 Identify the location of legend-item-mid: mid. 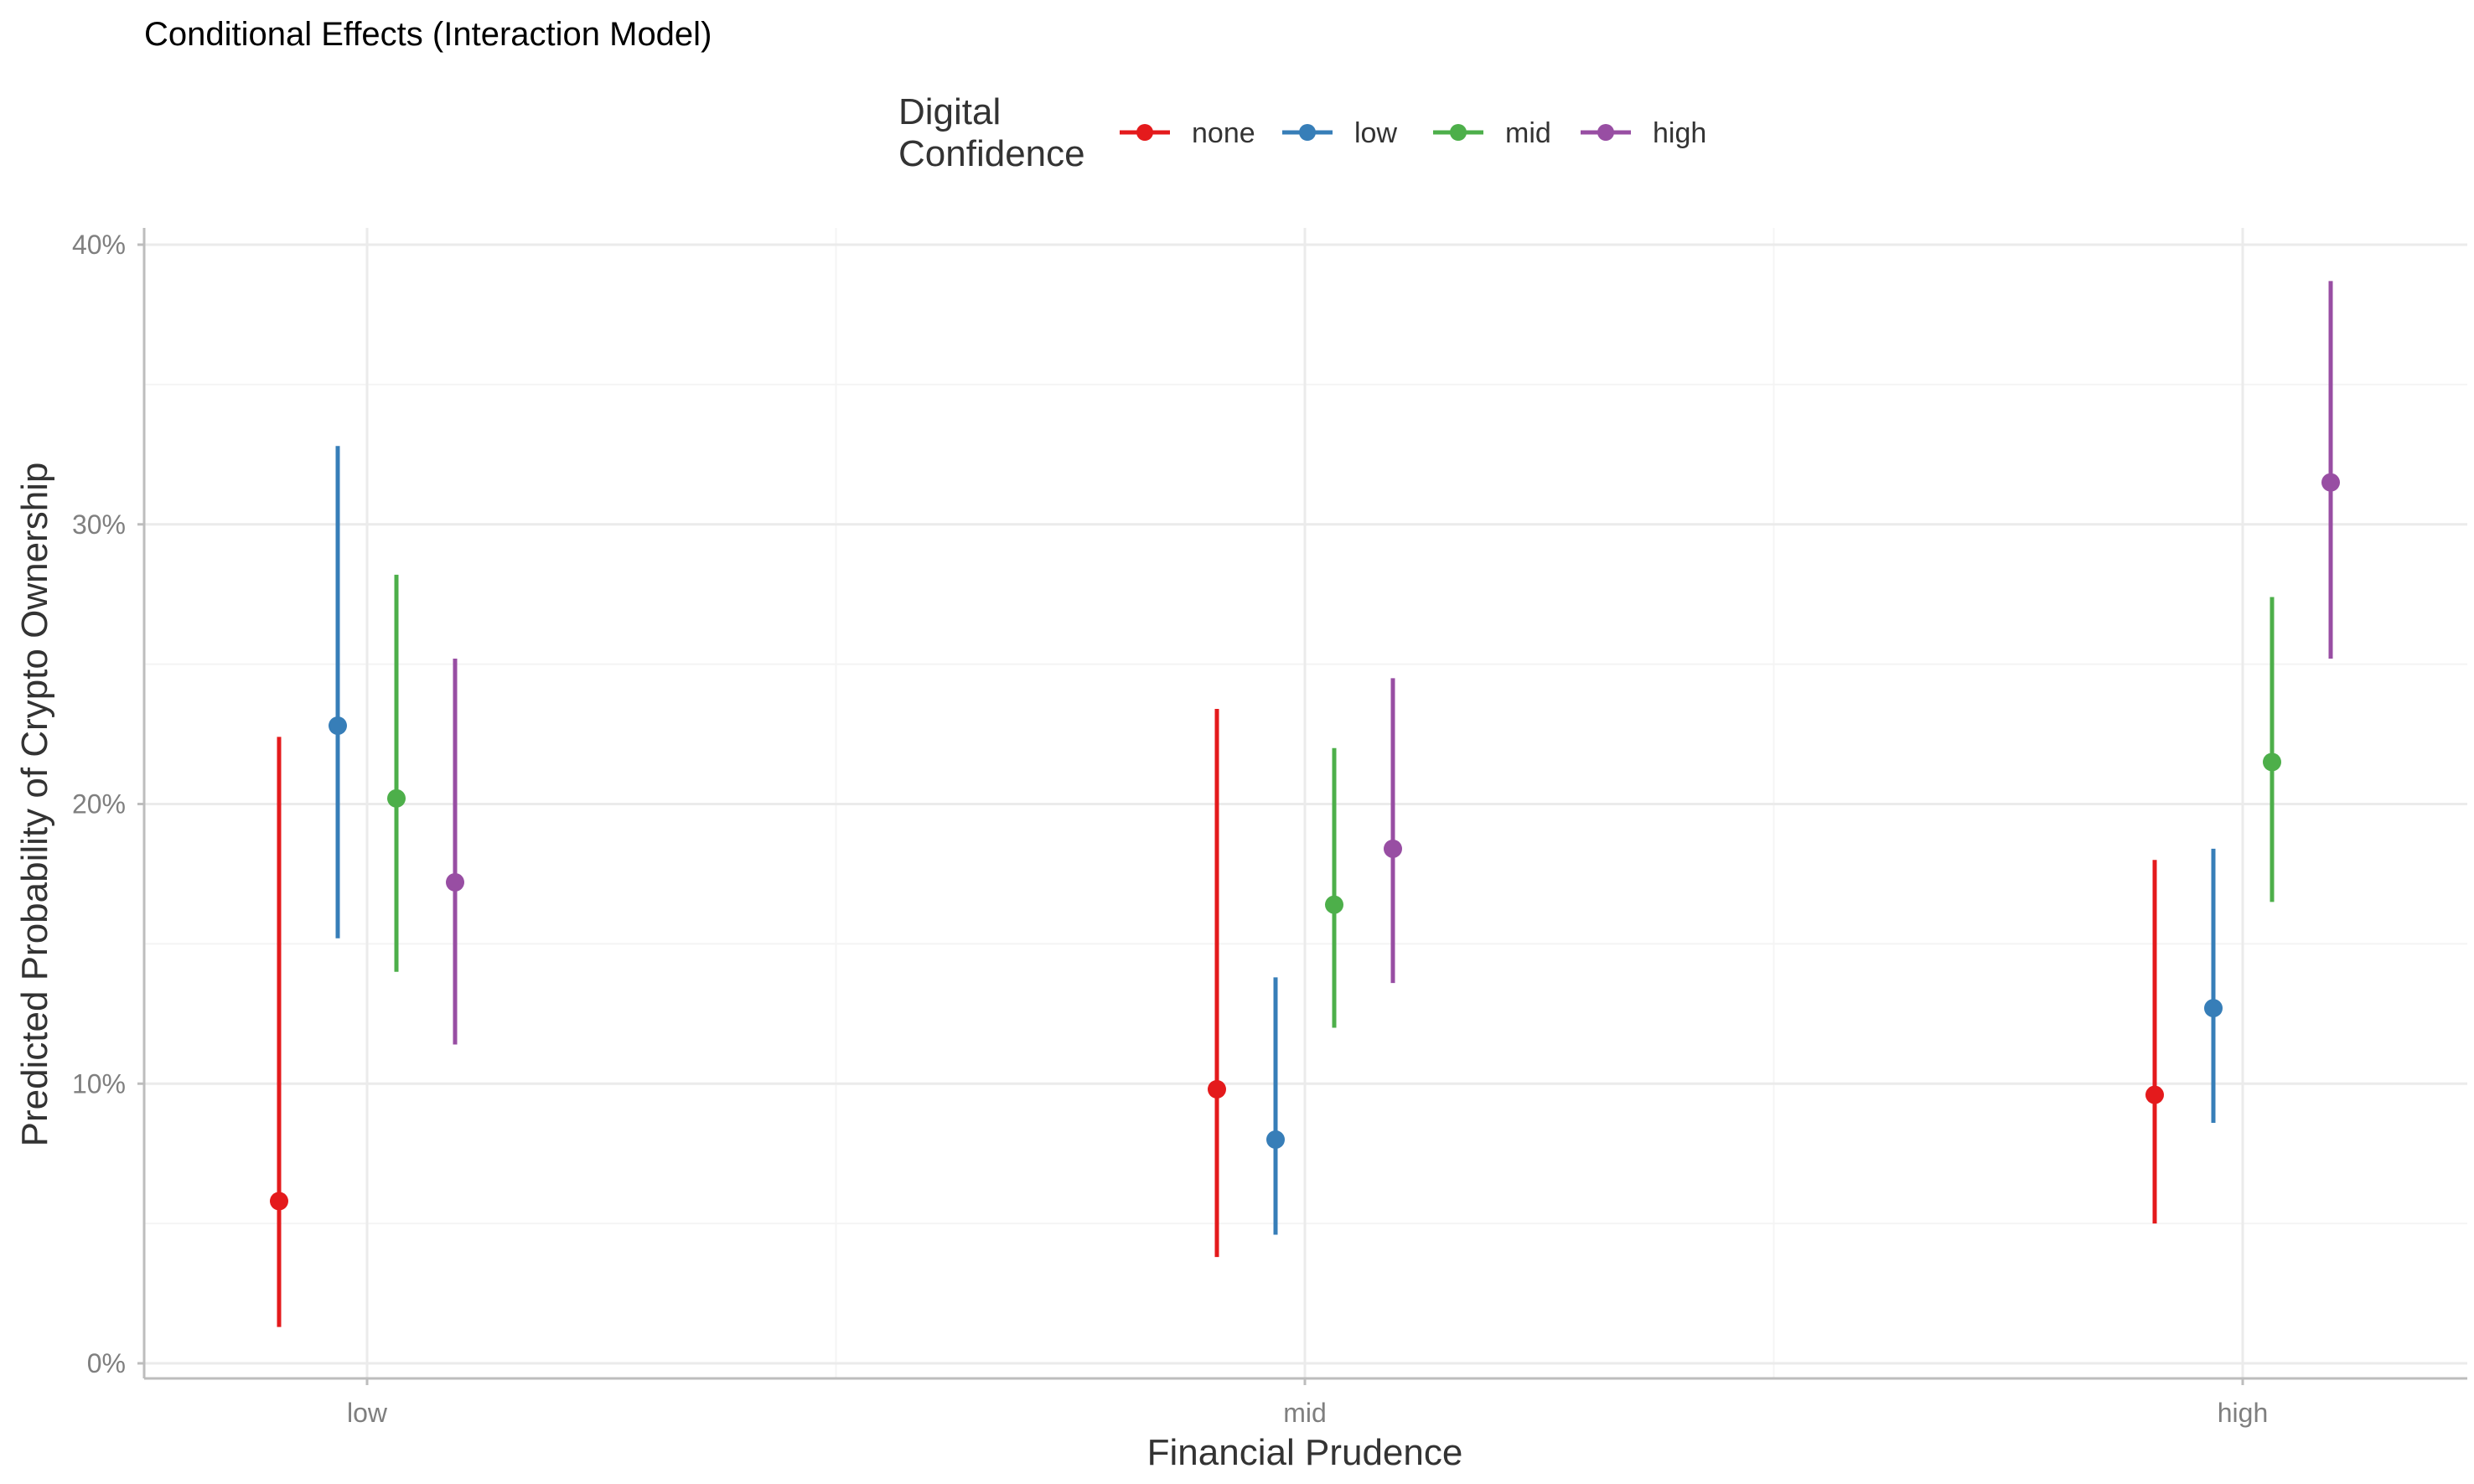
(1492, 133).